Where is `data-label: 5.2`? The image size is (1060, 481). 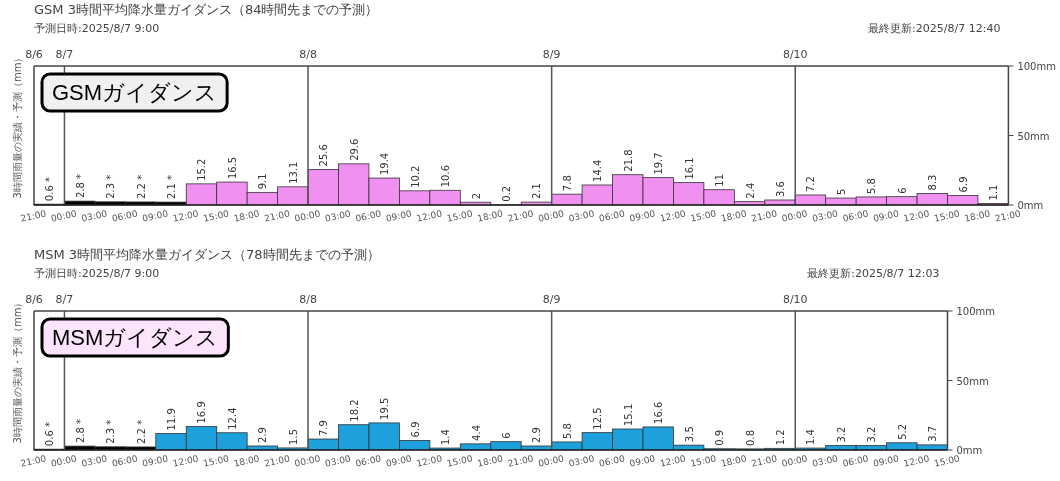 data-label: 5.2 is located at coordinates (902, 431).